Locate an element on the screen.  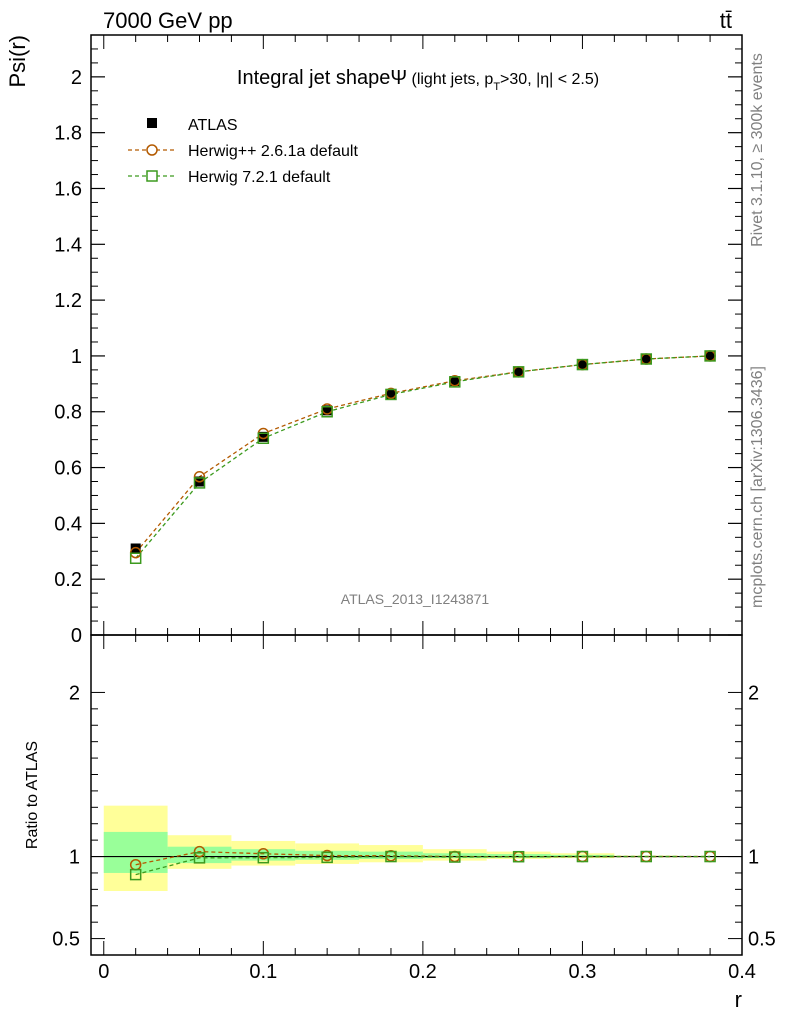
legend-marker-herwigpp is located at coordinates (152, 150).